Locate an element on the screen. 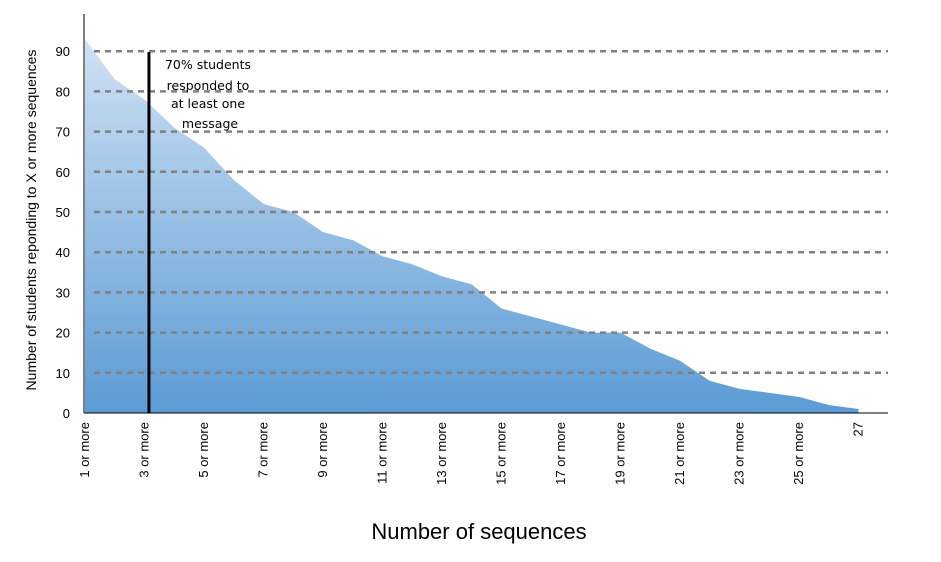  x-tick-label: 27 is located at coordinates (858, 429).